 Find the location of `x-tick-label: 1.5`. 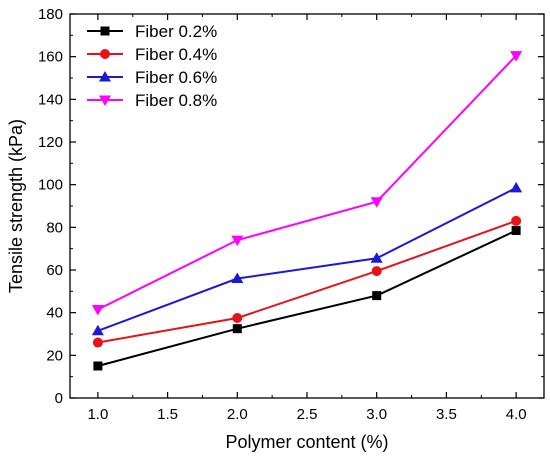

x-tick-label: 1.5 is located at coordinates (167, 414).